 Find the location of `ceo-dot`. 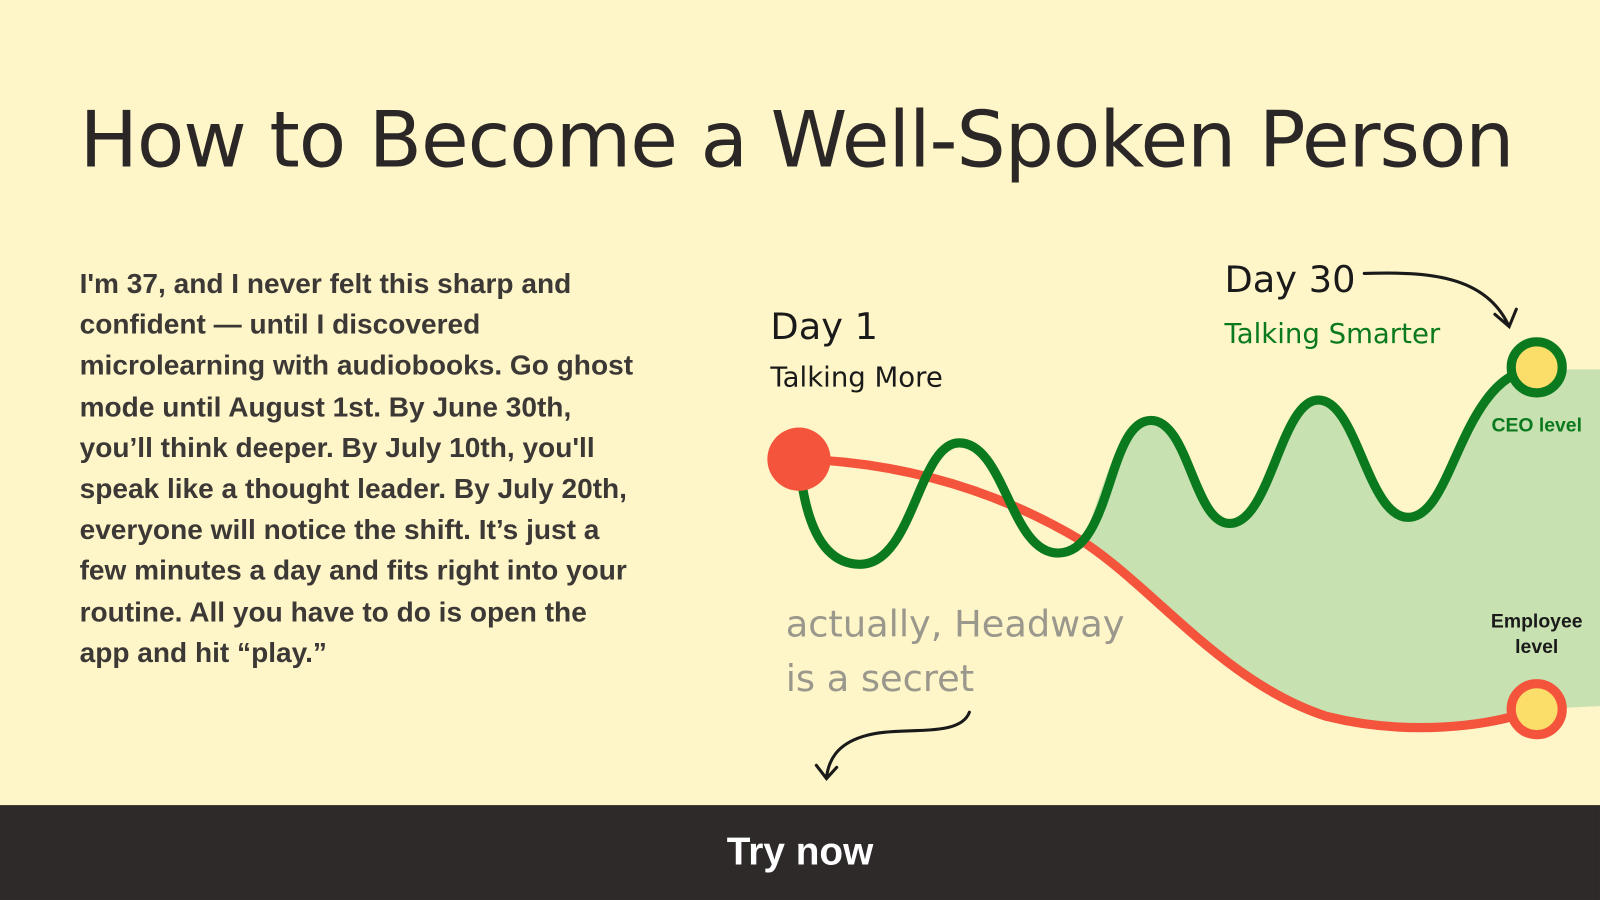

ceo-dot is located at coordinates (1536, 367).